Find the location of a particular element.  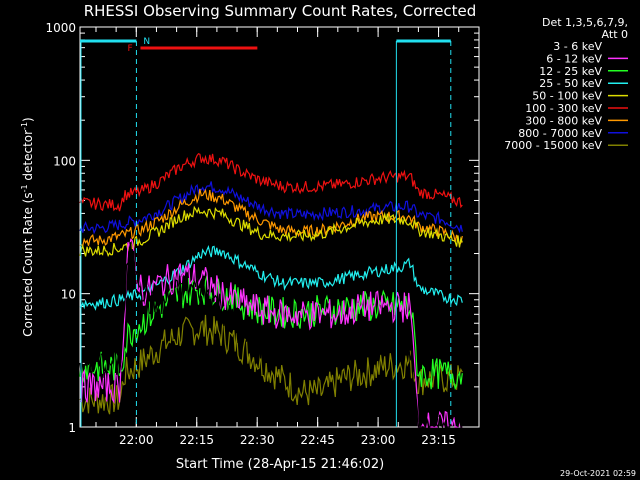

y-tick-label: 100 is located at coordinates (64, 161).